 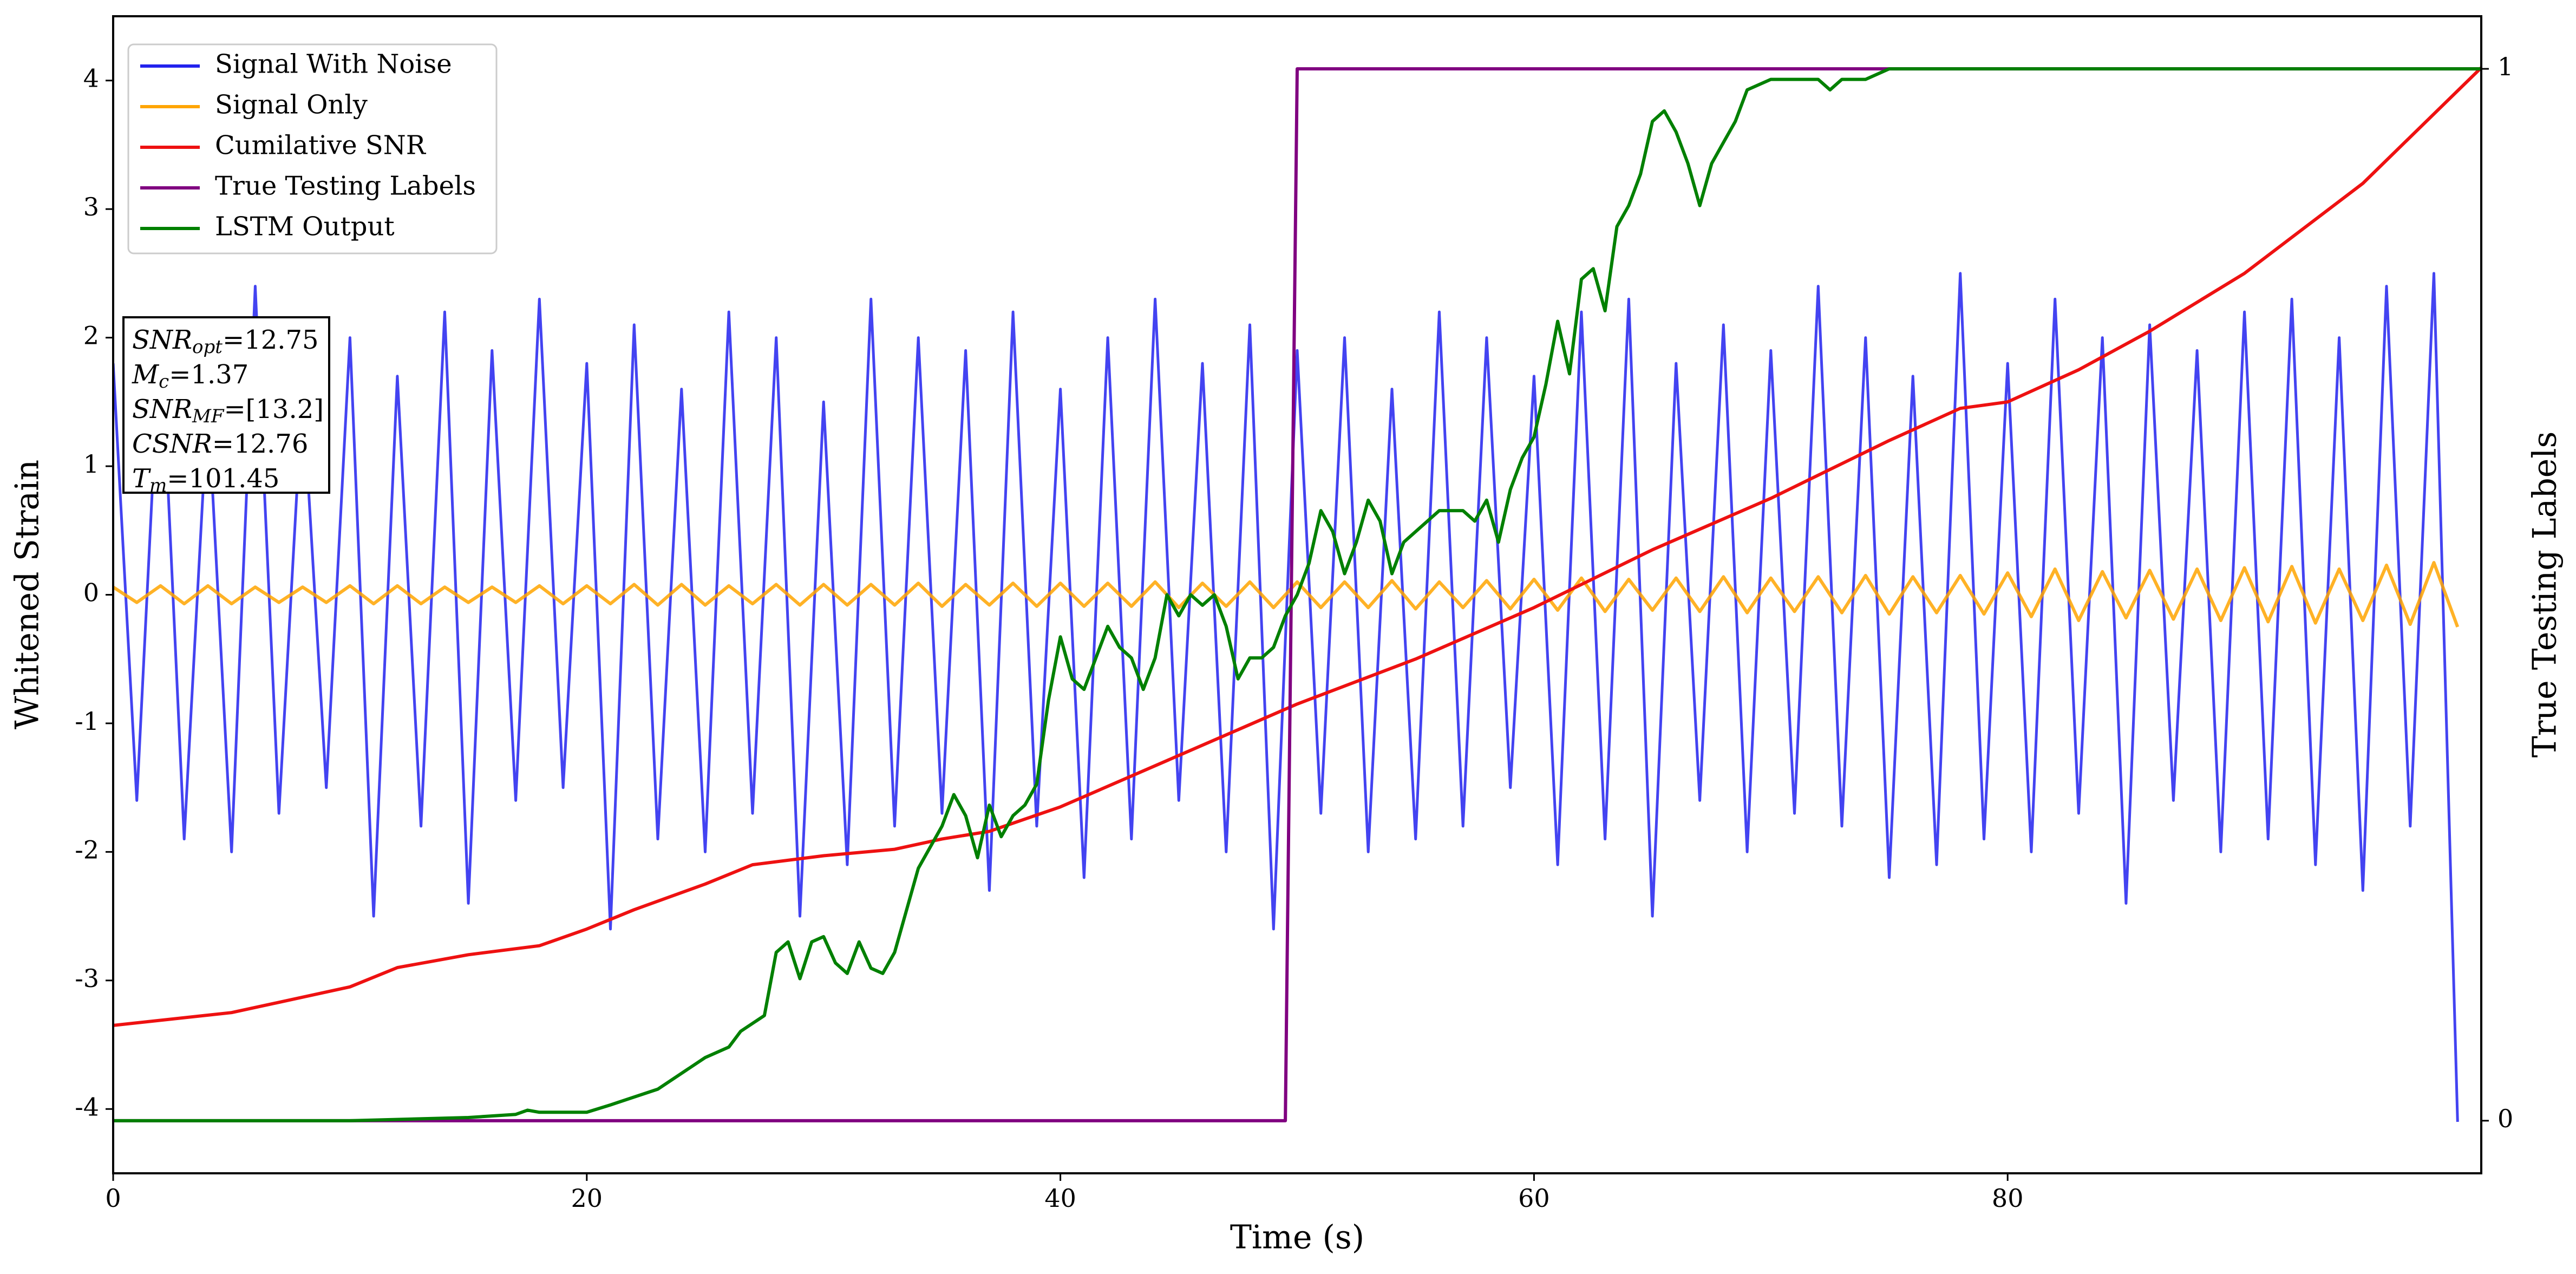 What do you see at coordinates (172, 444) in the screenshot?
I see `annotation-symbol: CSNR` at bounding box center [172, 444].